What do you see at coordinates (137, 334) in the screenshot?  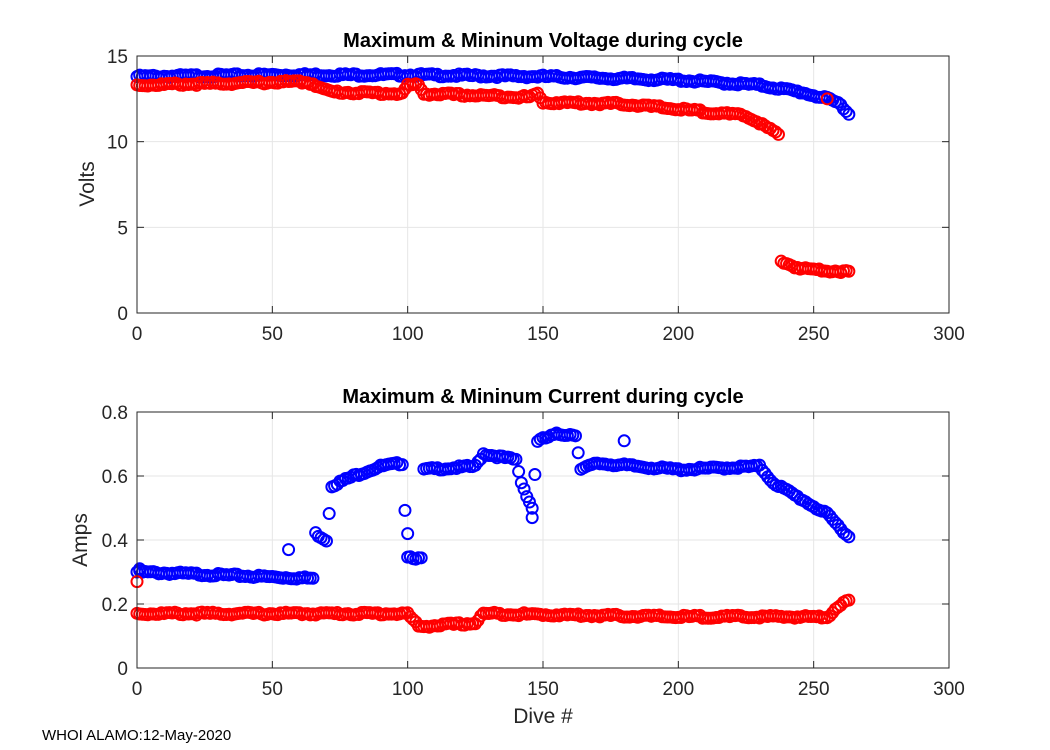 I see `voltage-xtick-label: 0` at bounding box center [137, 334].